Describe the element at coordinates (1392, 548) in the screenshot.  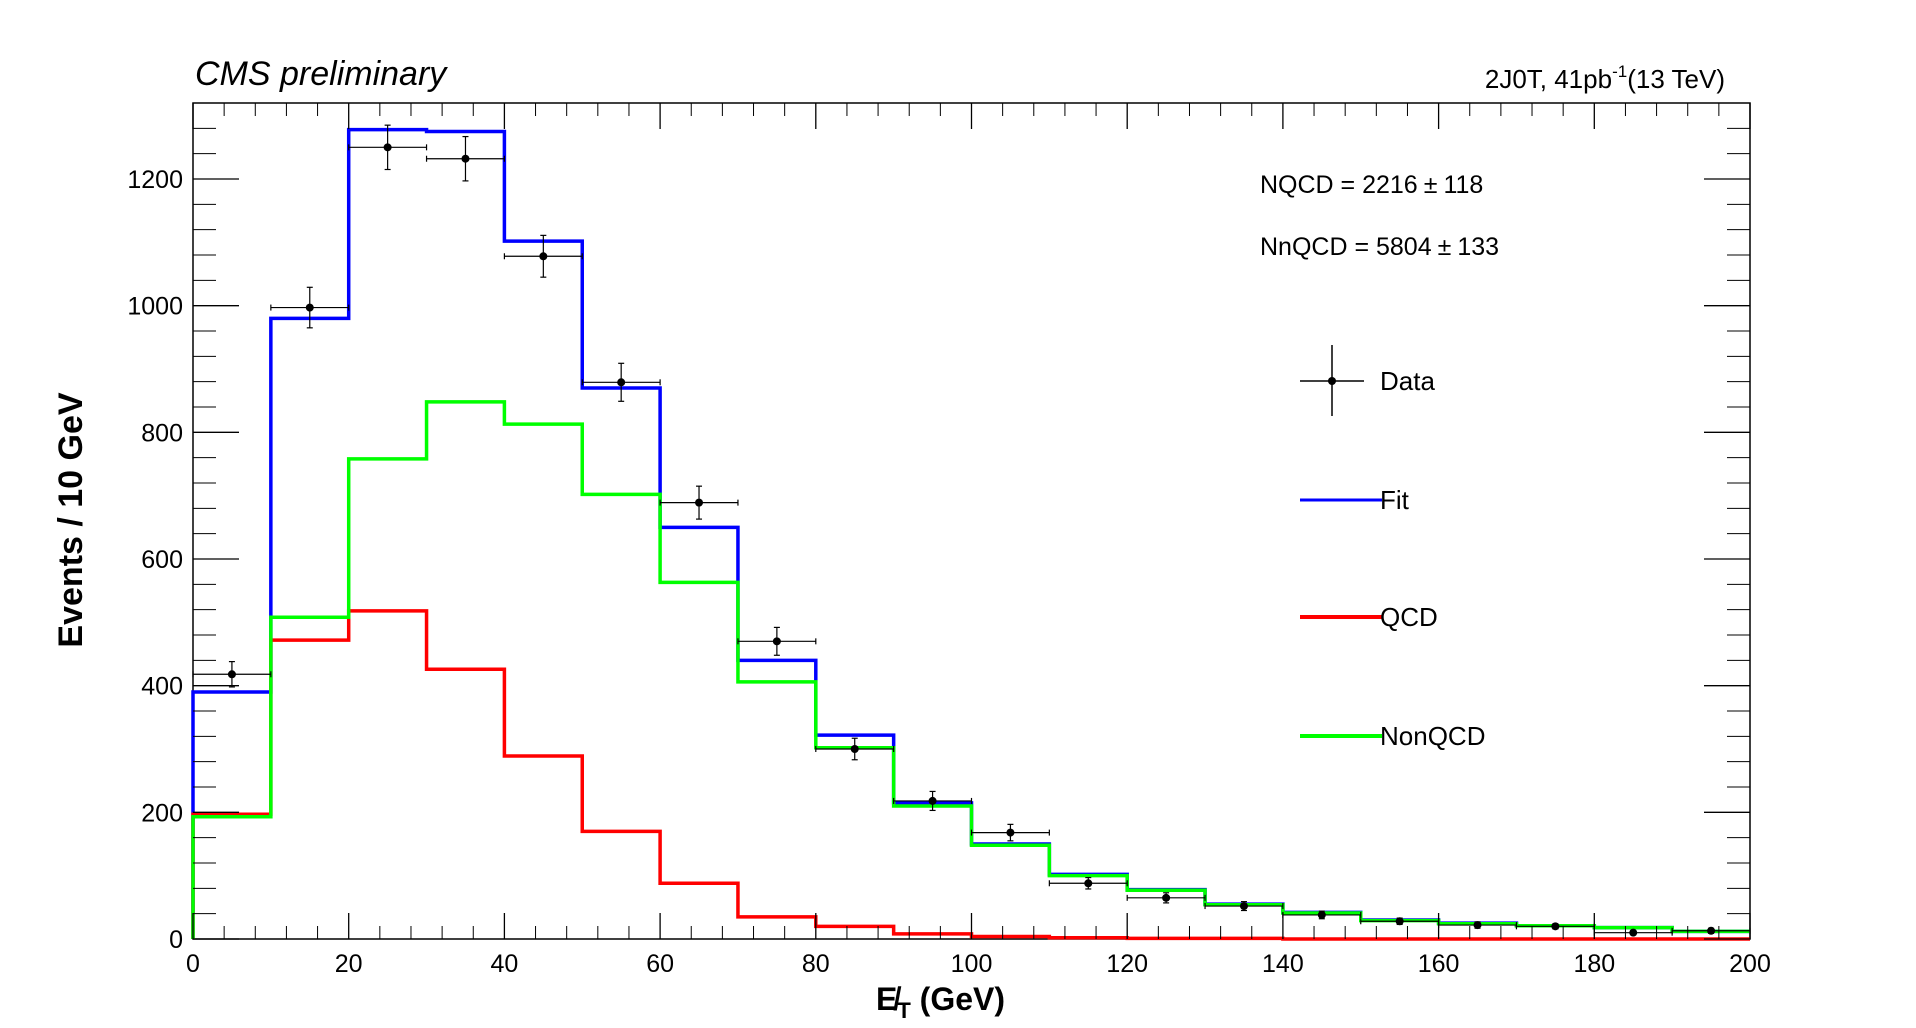
I see `legend: Data Fit QCD NonQCD` at that location.